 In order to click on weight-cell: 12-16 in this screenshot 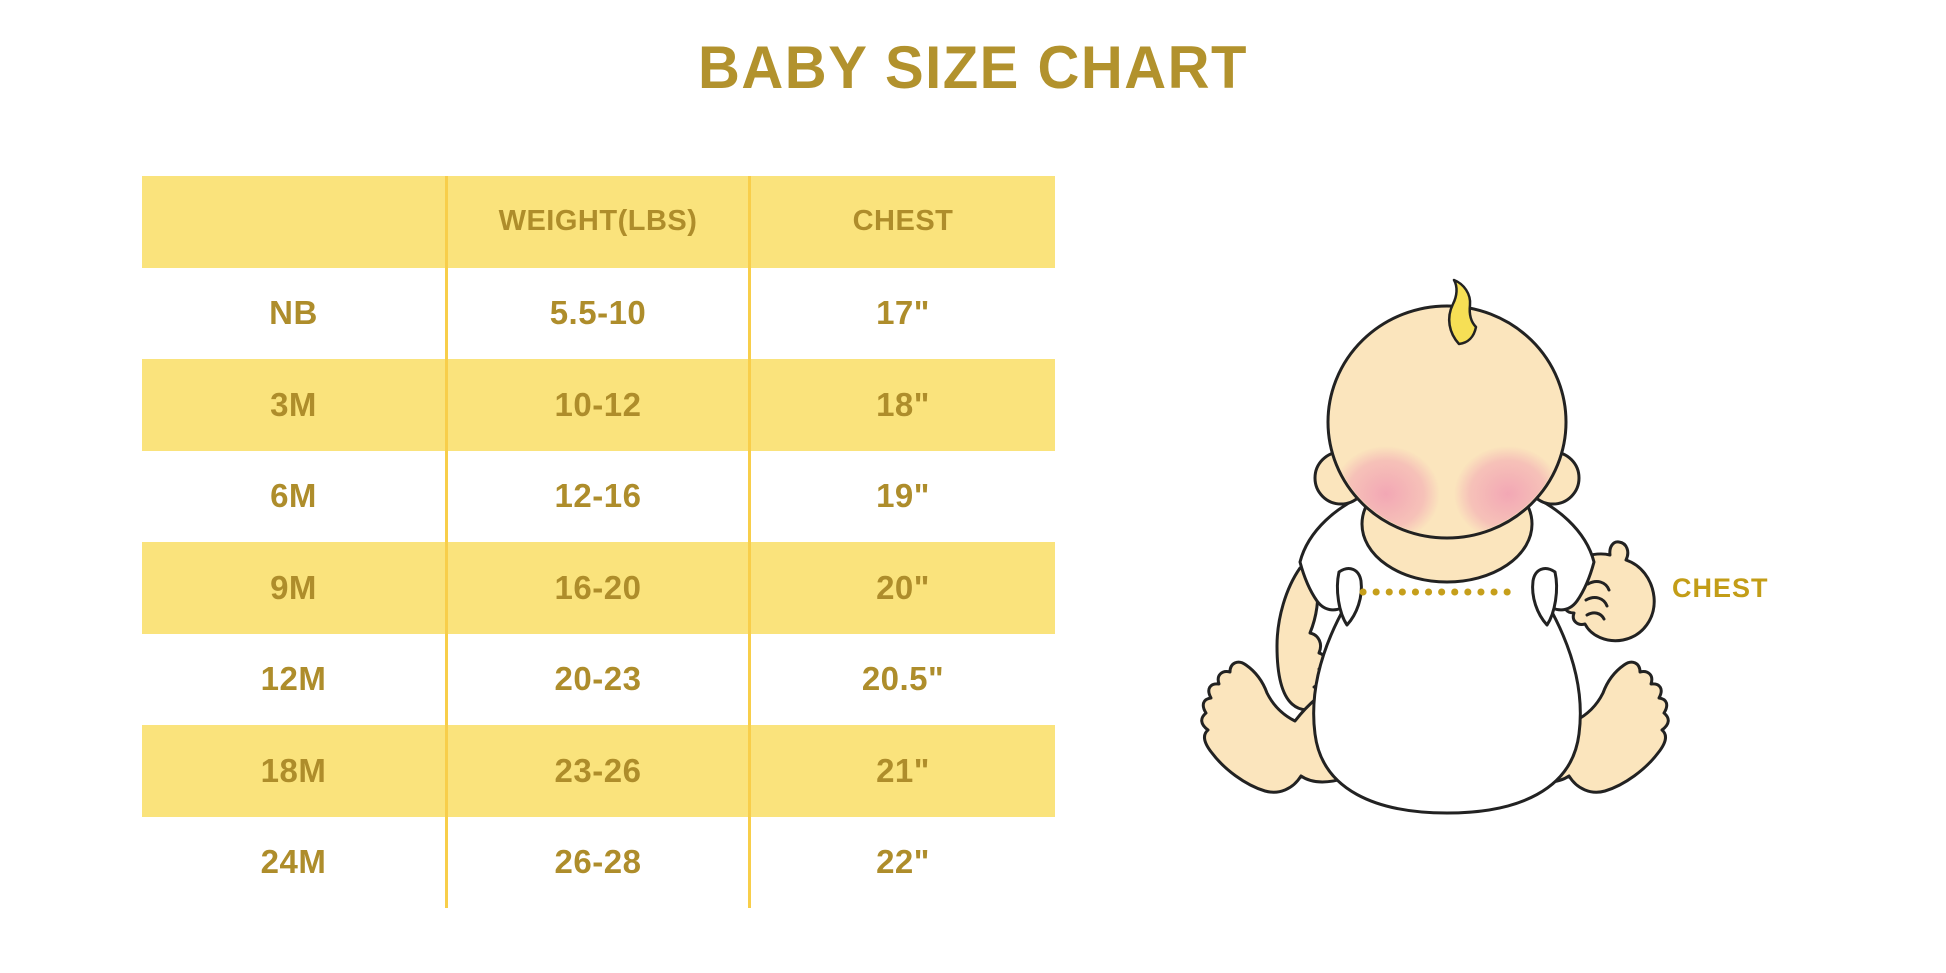, I will do `click(596, 496)`.